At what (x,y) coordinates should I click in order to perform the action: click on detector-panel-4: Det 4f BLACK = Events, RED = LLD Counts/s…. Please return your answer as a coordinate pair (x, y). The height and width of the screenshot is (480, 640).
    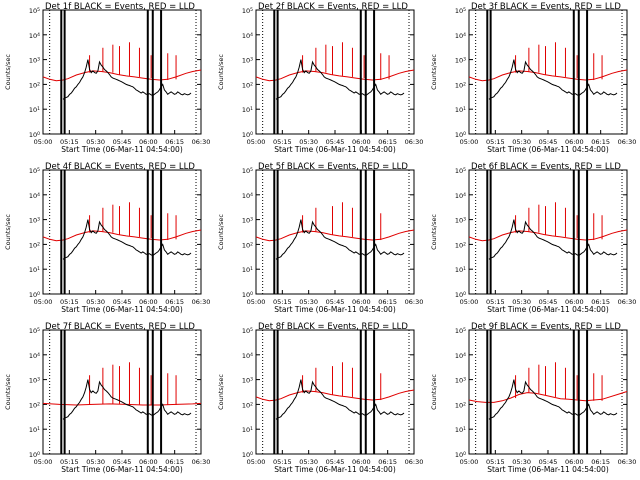
    Looking at the image, I should click on (107, 238).